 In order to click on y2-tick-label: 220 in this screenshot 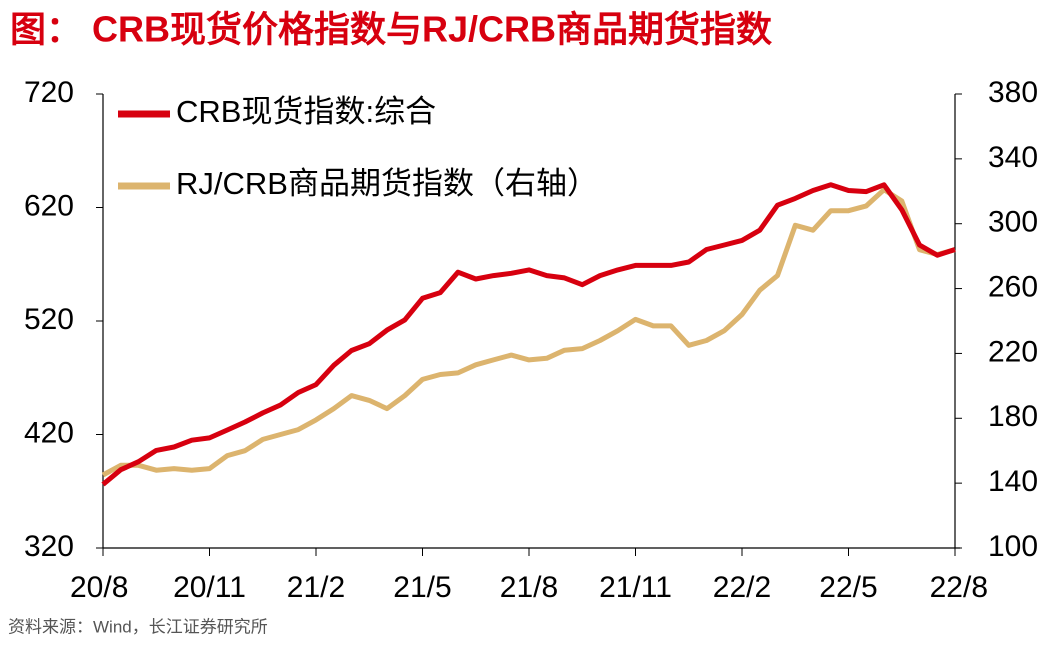, I will do `click(1013, 351)`.